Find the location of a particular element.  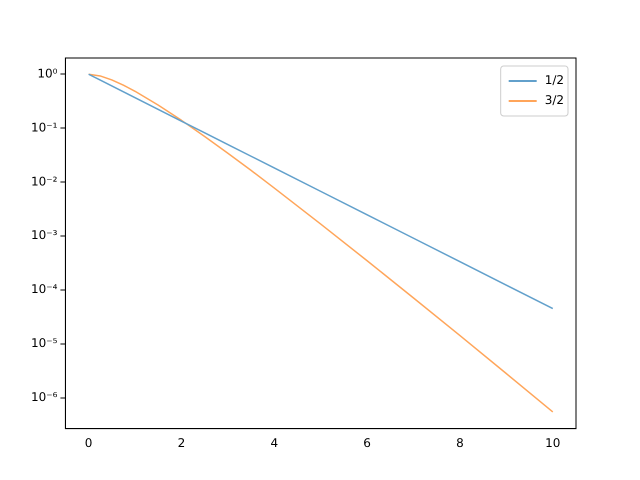

x-tick-label: 6 is located at coordinates (367, 443).